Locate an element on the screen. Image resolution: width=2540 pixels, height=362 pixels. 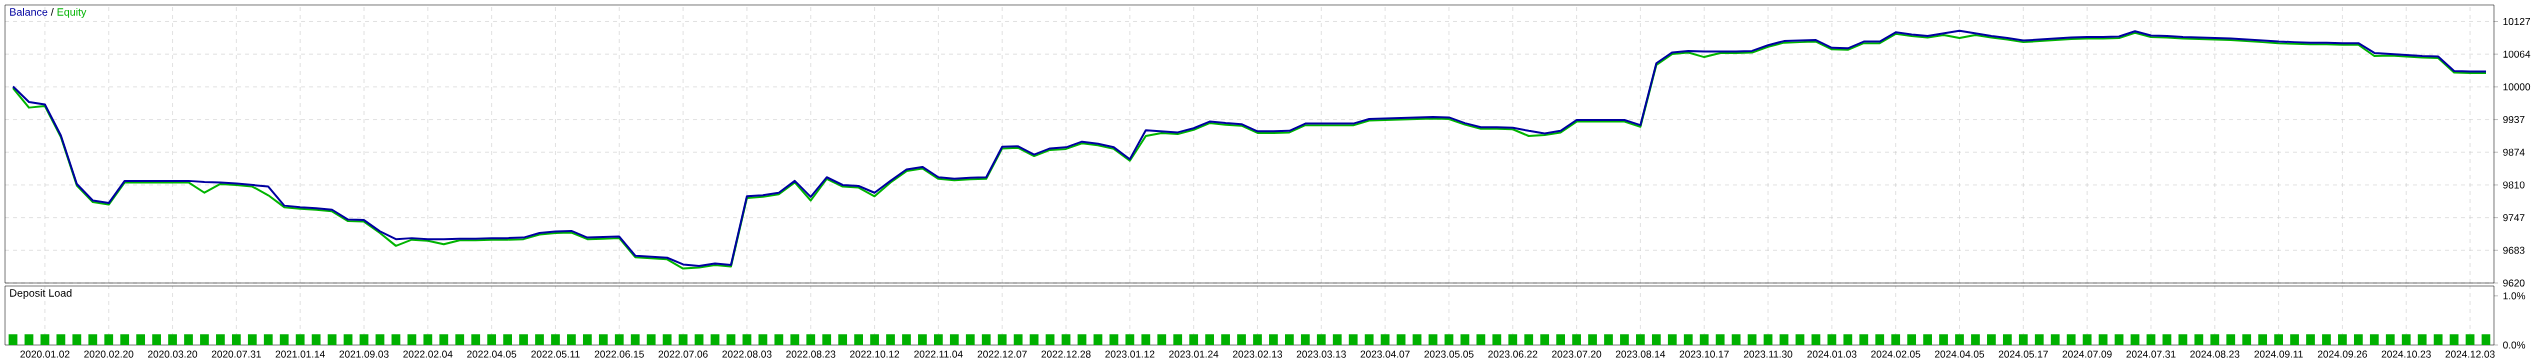
y-tick-label: 9937 is located at coordinates (2514, 120).